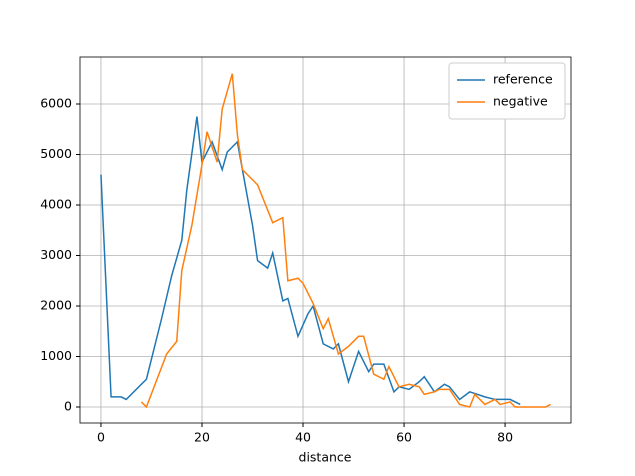 The image size is (635, 476). I want to click on x-axis-label: distance, so click(325, 457).